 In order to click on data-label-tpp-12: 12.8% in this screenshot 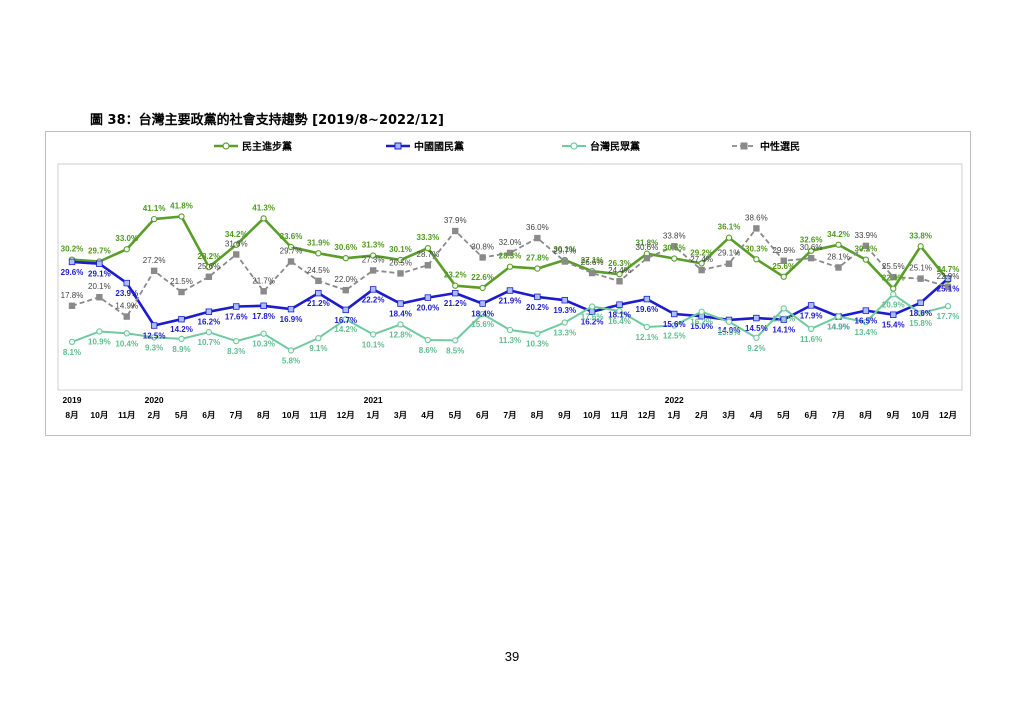, I will do `click(400, 334)`.